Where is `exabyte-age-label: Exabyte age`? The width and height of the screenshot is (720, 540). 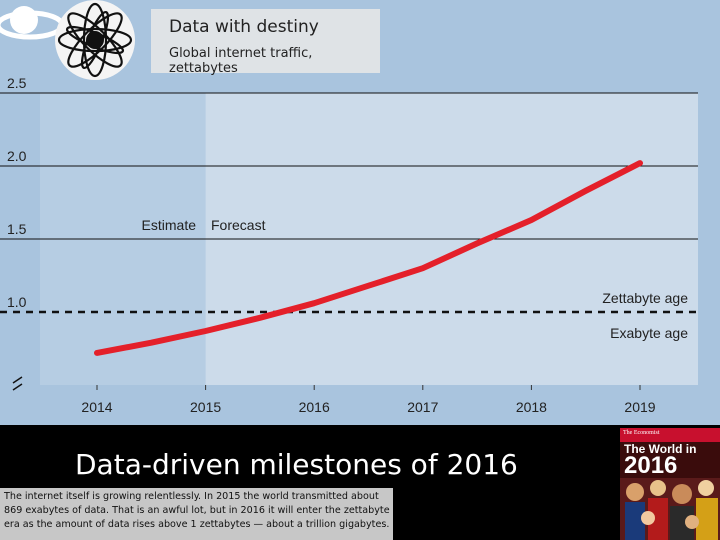
exabyte-age-label: Exabyte age is located at coordinates (649, 333).